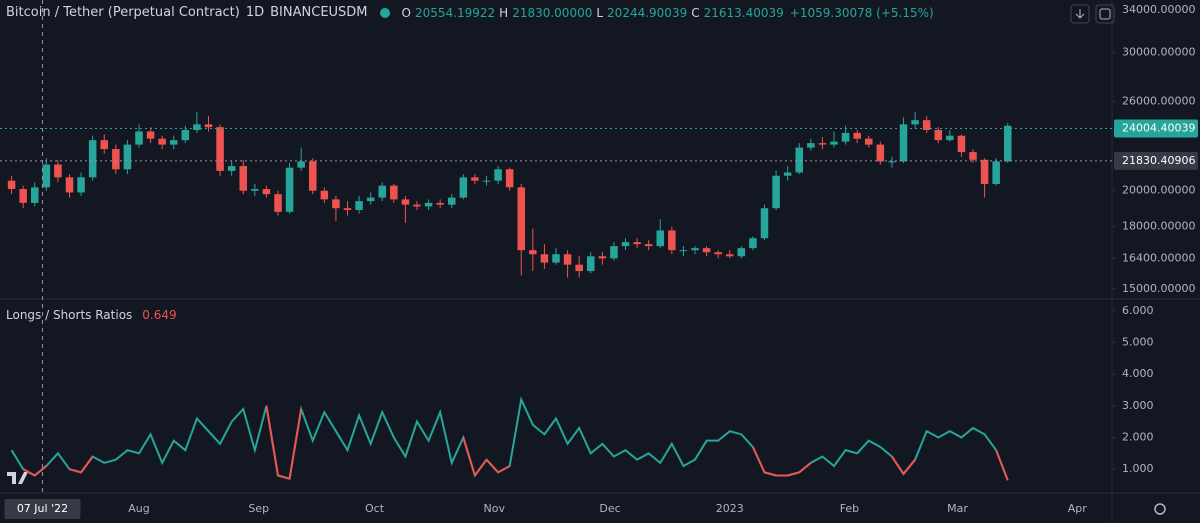 The image size is (1200, 523). What do you see at coordinates (1138, 310) in the screenshot?
I see `y-tick-label: 6.000` at bounding box center [1138, 310].